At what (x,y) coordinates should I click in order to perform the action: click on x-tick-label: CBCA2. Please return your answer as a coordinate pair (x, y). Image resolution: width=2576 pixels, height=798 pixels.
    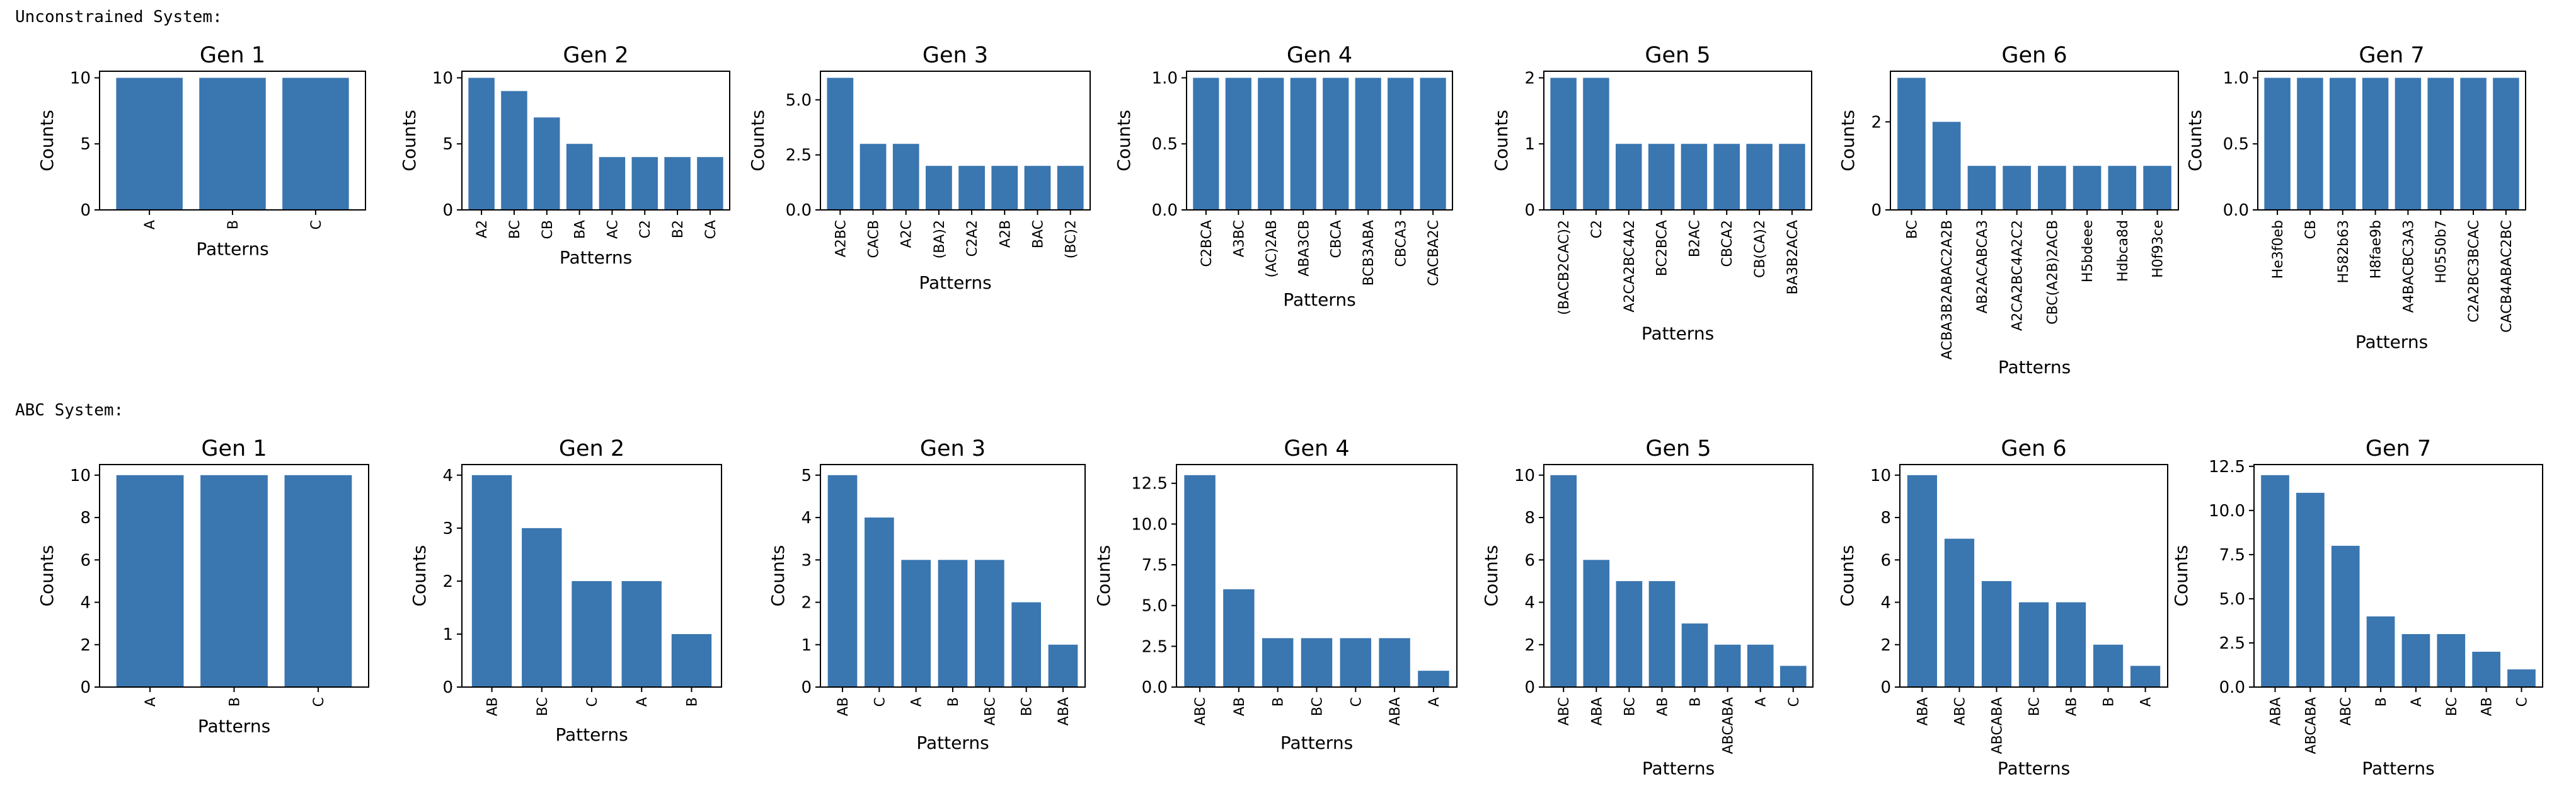
    Looking at the image, I should click on (1727, 243).